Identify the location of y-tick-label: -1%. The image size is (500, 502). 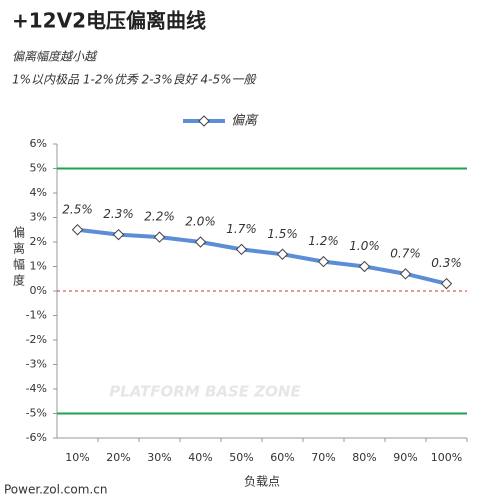
(36, 315).